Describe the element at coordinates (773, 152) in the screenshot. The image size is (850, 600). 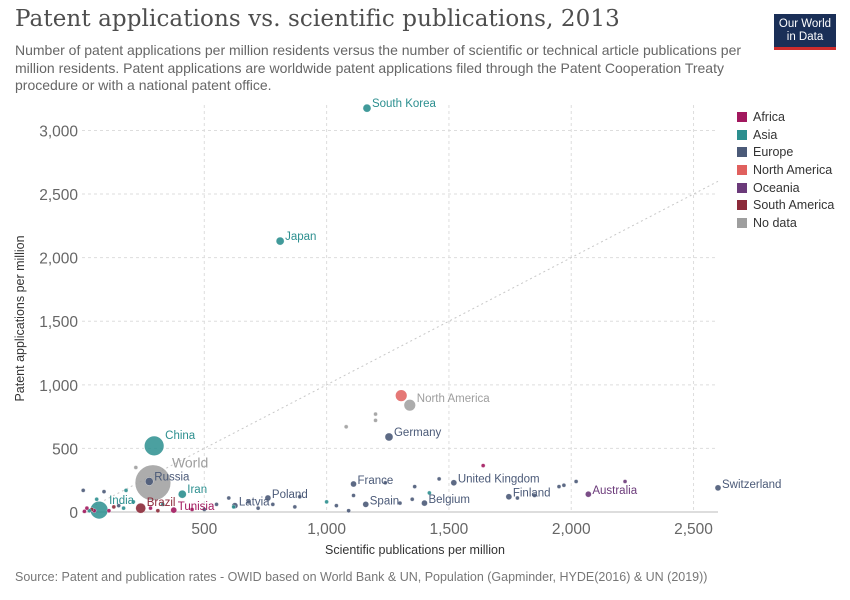
I see `legend-label: Europe` at that location.